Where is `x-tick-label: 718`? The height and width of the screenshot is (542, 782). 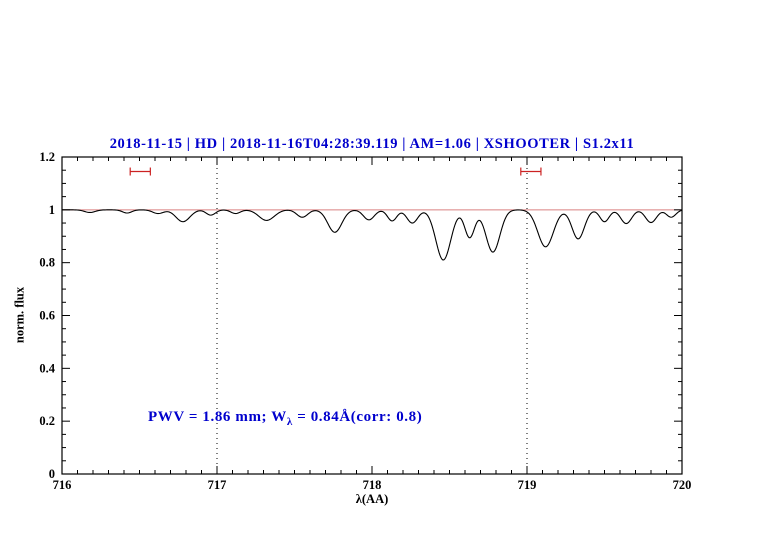 x-tick-label: 718 is located at coordinates (372, 485).